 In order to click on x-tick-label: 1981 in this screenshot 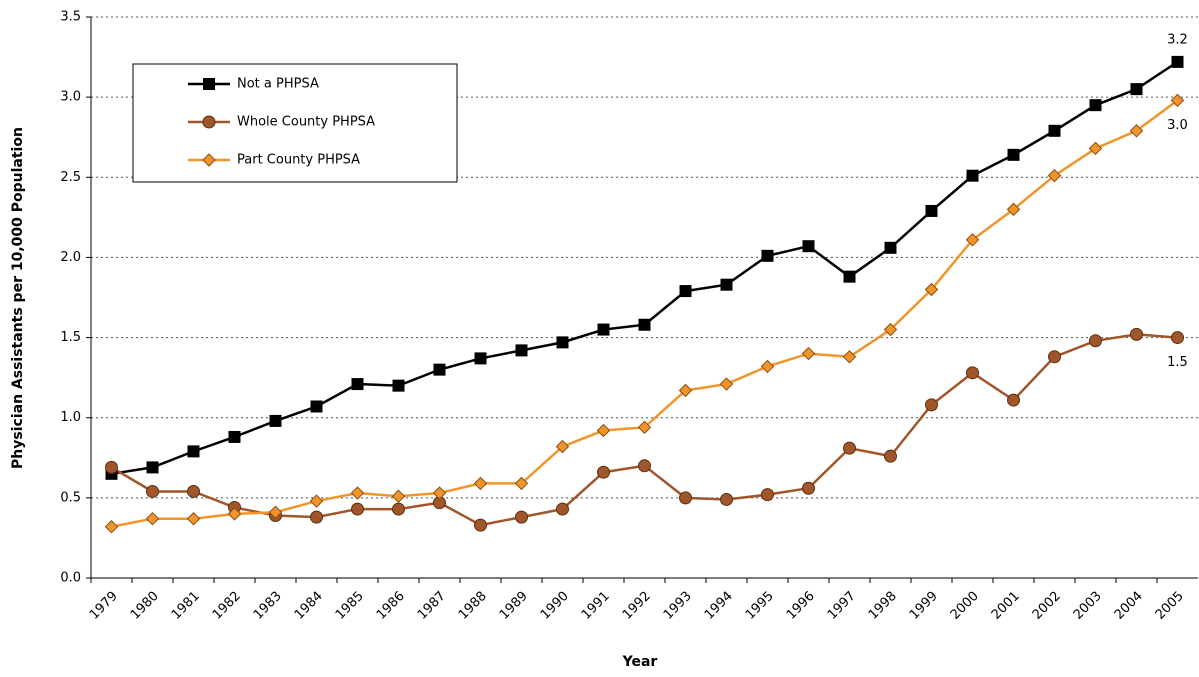, I will do `click(186, 606)`.